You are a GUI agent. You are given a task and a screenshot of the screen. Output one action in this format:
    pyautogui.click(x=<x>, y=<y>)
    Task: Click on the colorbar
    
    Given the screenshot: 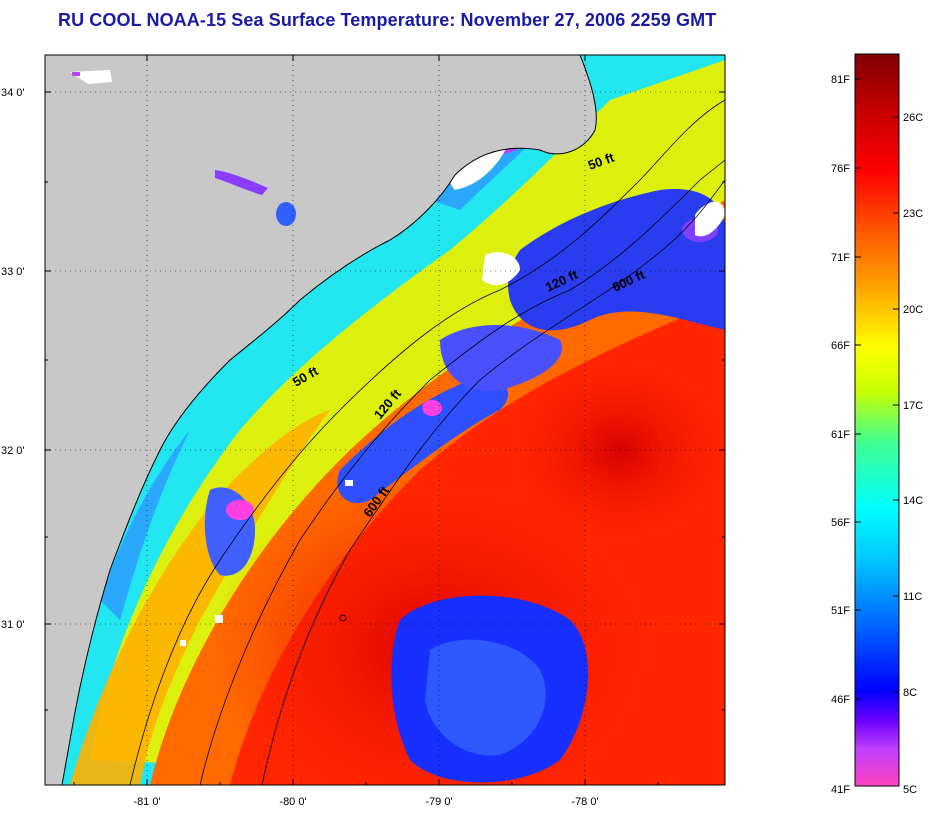 What is the action you would take?
    pyautogui.click(x=877, y=420)
    